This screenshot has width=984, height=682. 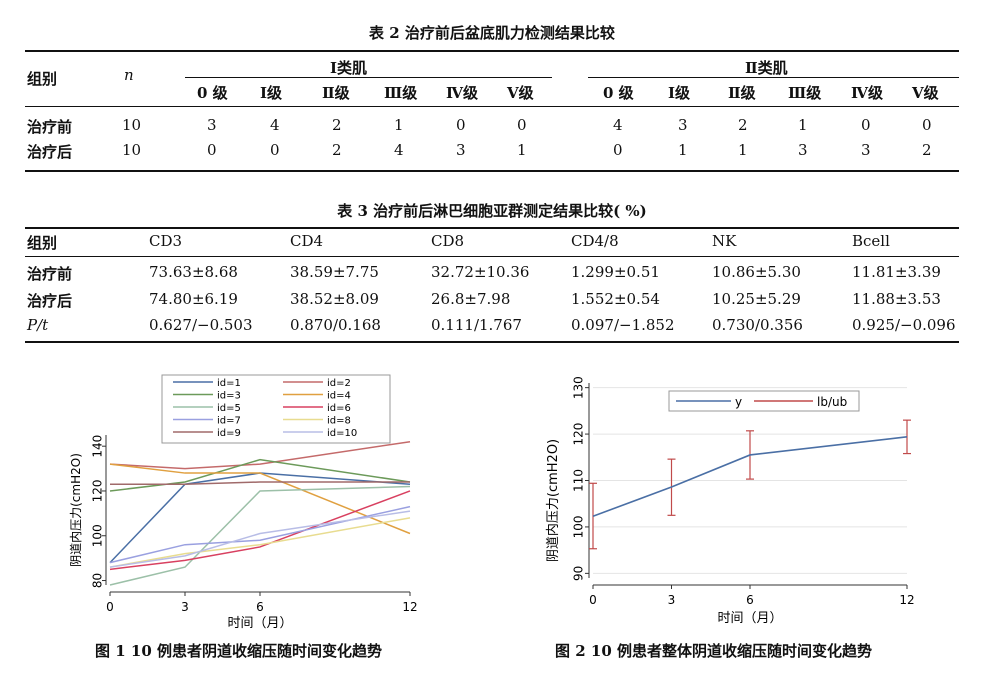 What do you see at coordinates (480, 272) in the screenshot?
I see `table3-cell: 32.72±10.36` at bounding box center [480, 272].